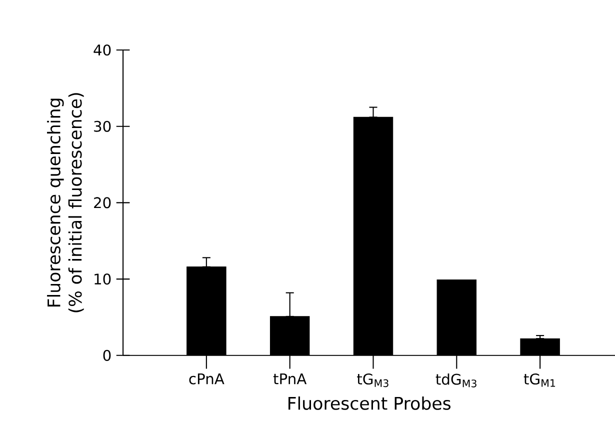 Image resolution: width=615 pixels, height=444 pixels. What do you see at coordinates (65, 202) in the screenshot?
I see `y-axis-title: Fluorescence quenching (% of initial fluorescence)` at bounding box center [65, 202].